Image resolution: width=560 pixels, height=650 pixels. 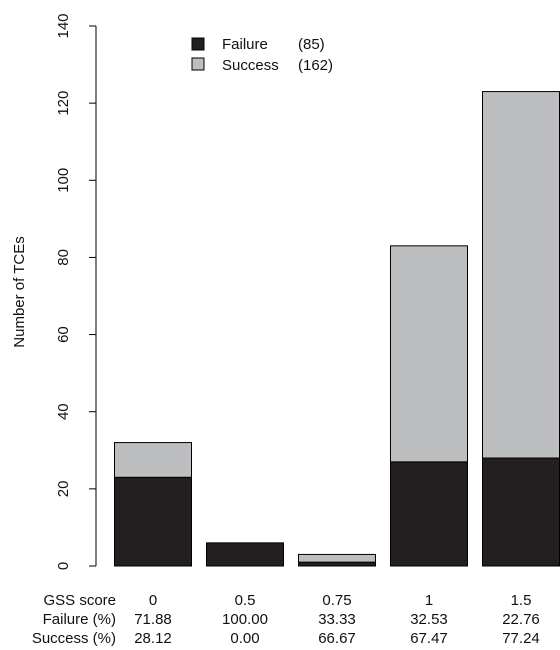 I want to click on y-axis: 0 20 40 60 80 100 120 140, so click(x=76, y=291).